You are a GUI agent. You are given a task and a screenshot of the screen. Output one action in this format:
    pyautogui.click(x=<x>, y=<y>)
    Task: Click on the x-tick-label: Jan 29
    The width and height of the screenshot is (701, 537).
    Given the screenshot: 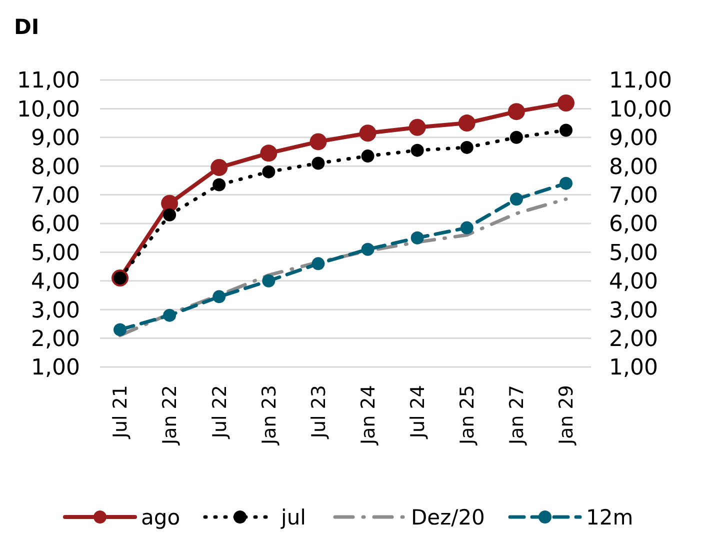 What is the action you would take?
    pyautogui.click(x=567, y=415)
    